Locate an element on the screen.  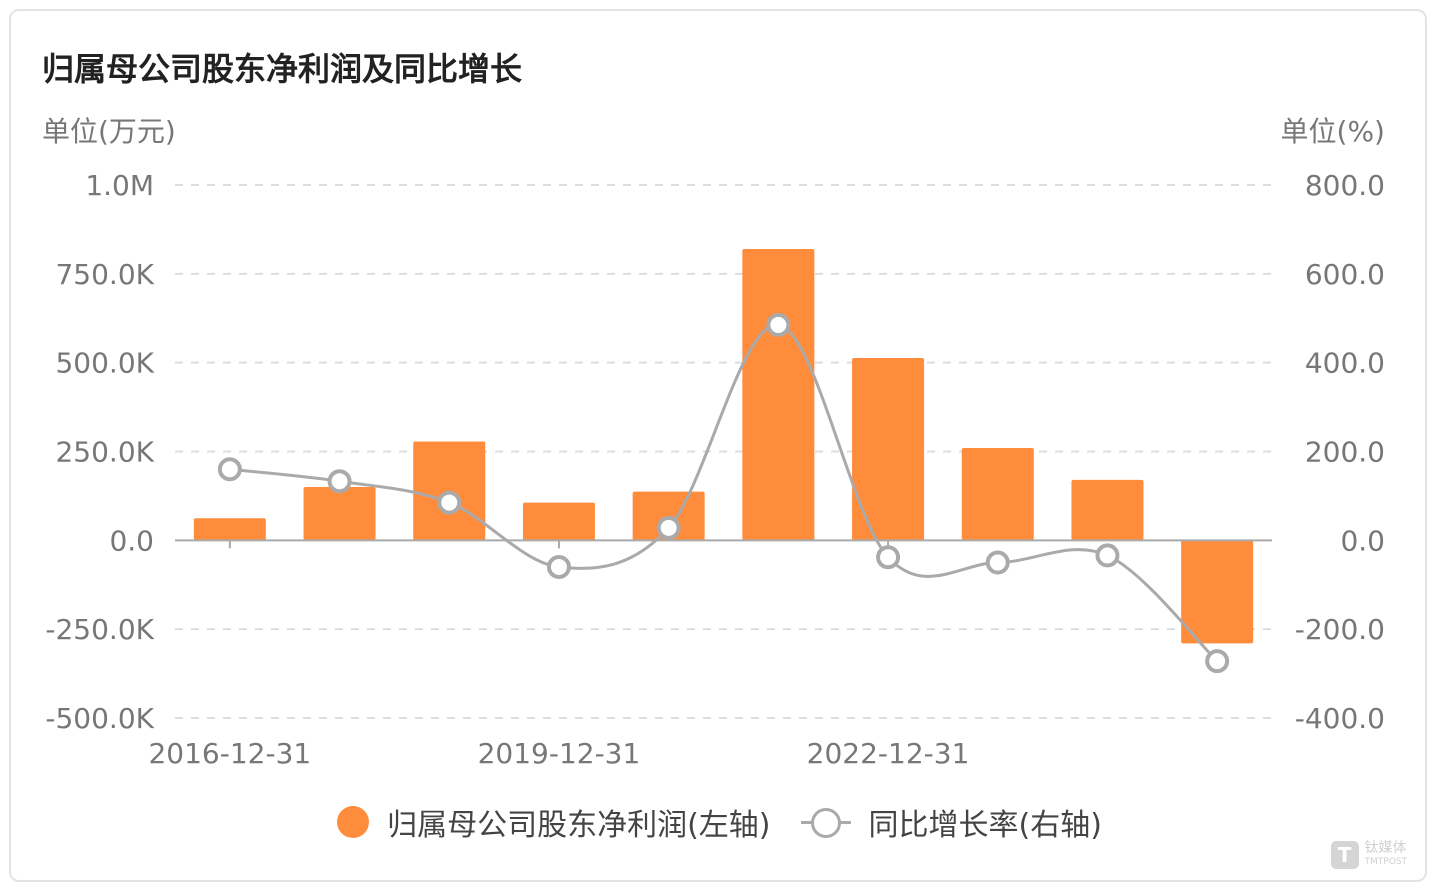
y-right-tick-label: 200.0 is located at coordinates (1345, 452).